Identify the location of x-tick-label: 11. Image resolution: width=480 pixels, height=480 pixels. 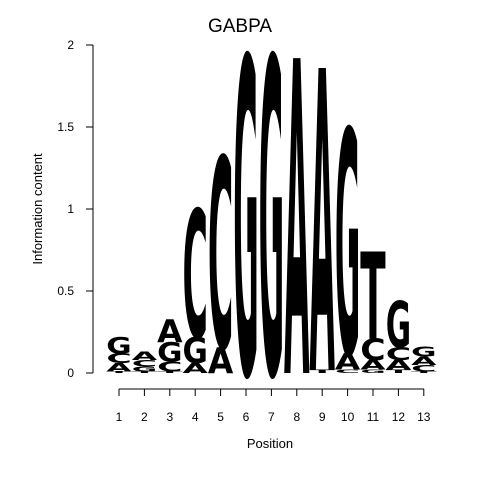
(373, 417).